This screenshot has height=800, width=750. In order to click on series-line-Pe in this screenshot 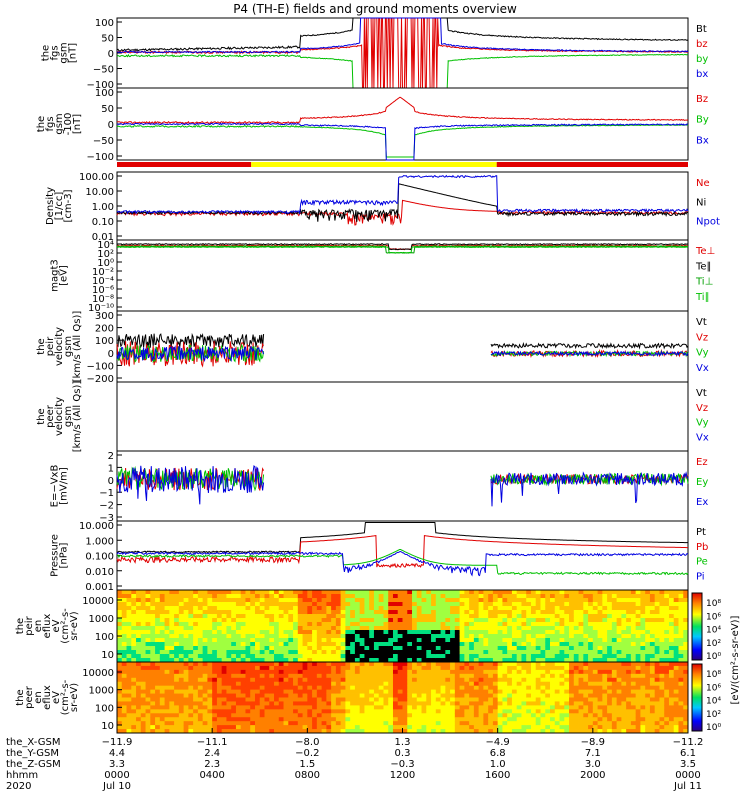, I will do `click(402, 562)`.